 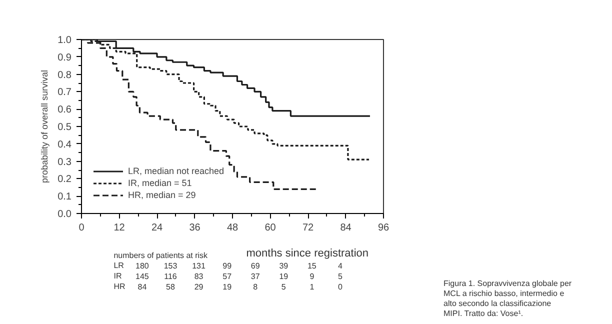 I want to click on x-tick-label: 96, so click(x=384, y=228).